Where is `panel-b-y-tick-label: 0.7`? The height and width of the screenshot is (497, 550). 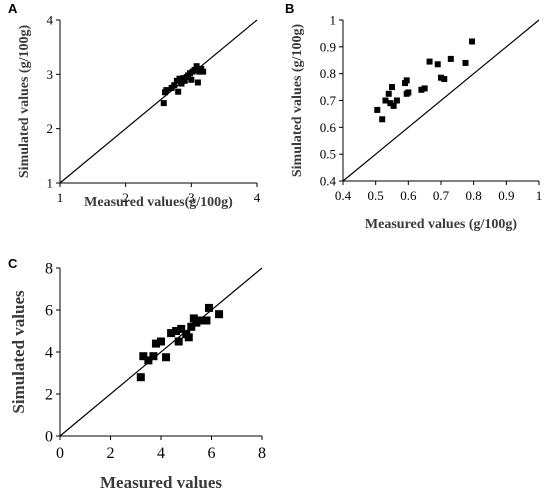 panel-b-y-tick-label: 0.7 is located at coordinates (328, 100).